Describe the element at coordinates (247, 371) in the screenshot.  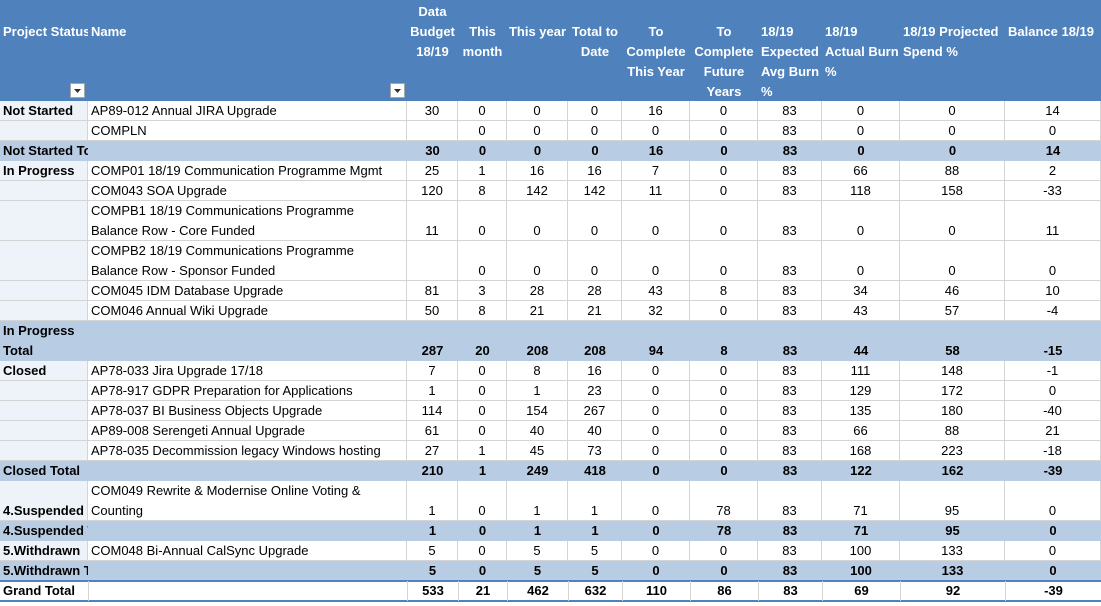
I see `name-cell: AP78-033 Jira Upgrade 17/18` at that location.